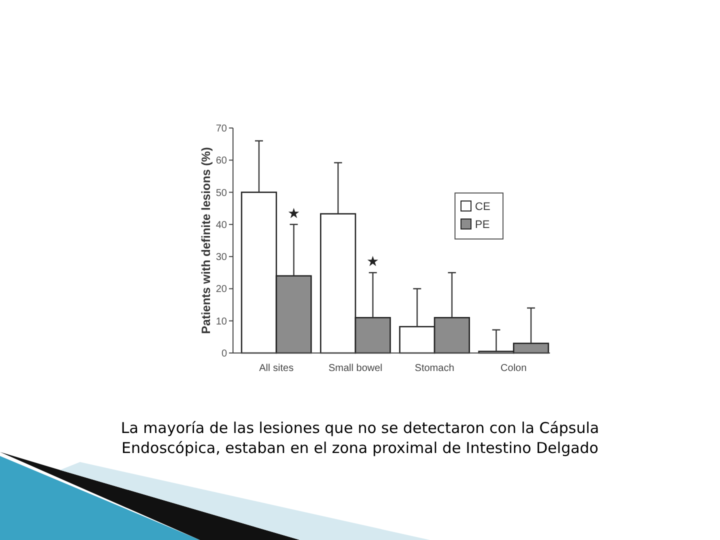 The image size is (720, 540). I want to click on y-tick-label: 40, so click(222, 225).